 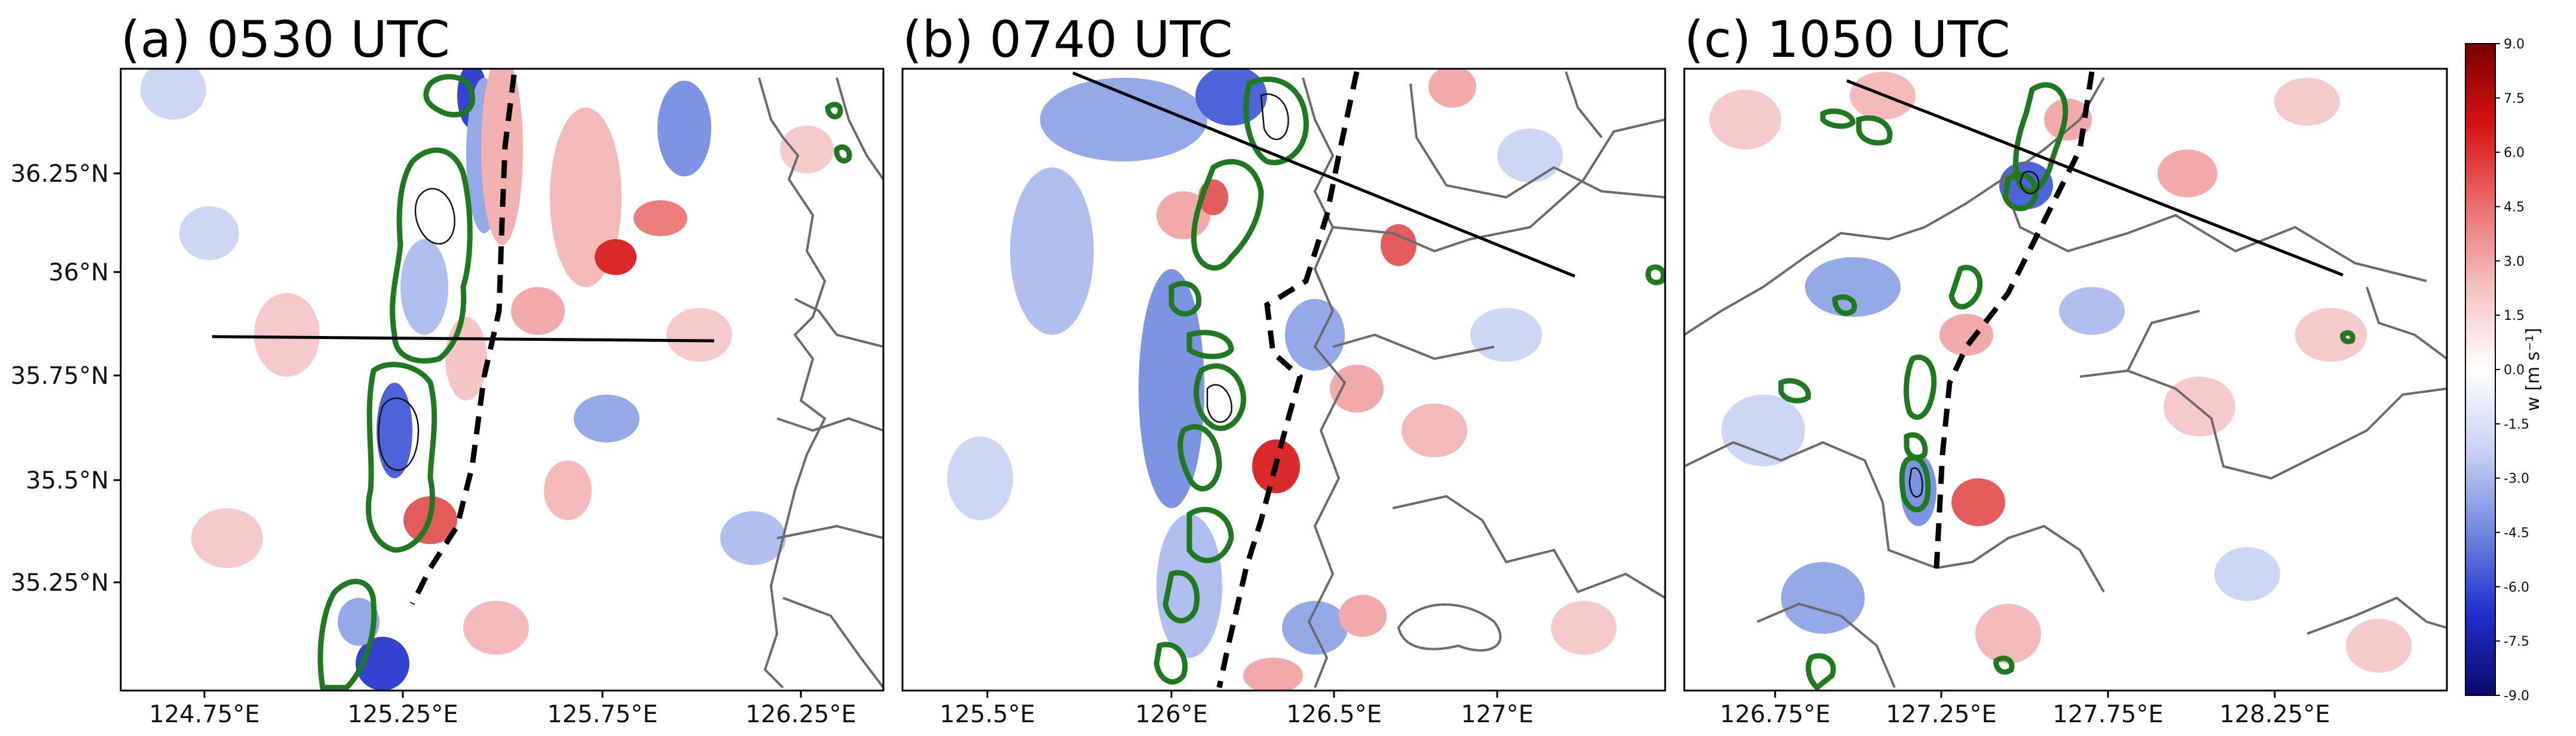 What do you see at coordinates (60, 376) in the screenshot?
I see `y-tick-label: 35.75°N` at bounding box center [60, 376].